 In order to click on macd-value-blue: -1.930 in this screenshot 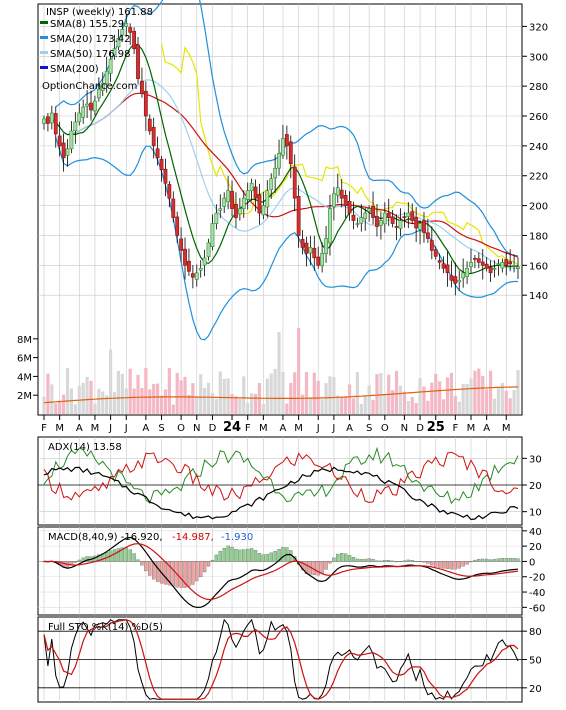, I will do `click(237, 537)`.